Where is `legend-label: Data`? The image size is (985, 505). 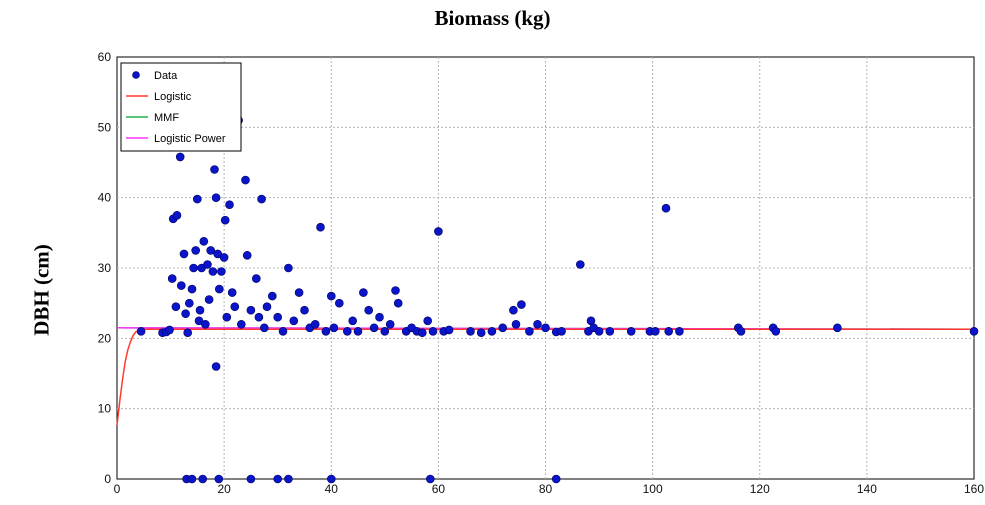
legend-label: Data is located at coordinates (166, 76).